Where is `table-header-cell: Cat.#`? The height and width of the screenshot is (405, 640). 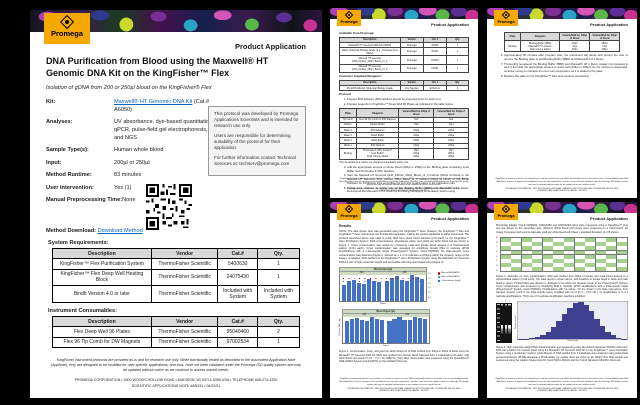 table-header-cell: Cat.# is located at coordinates (237, 253).